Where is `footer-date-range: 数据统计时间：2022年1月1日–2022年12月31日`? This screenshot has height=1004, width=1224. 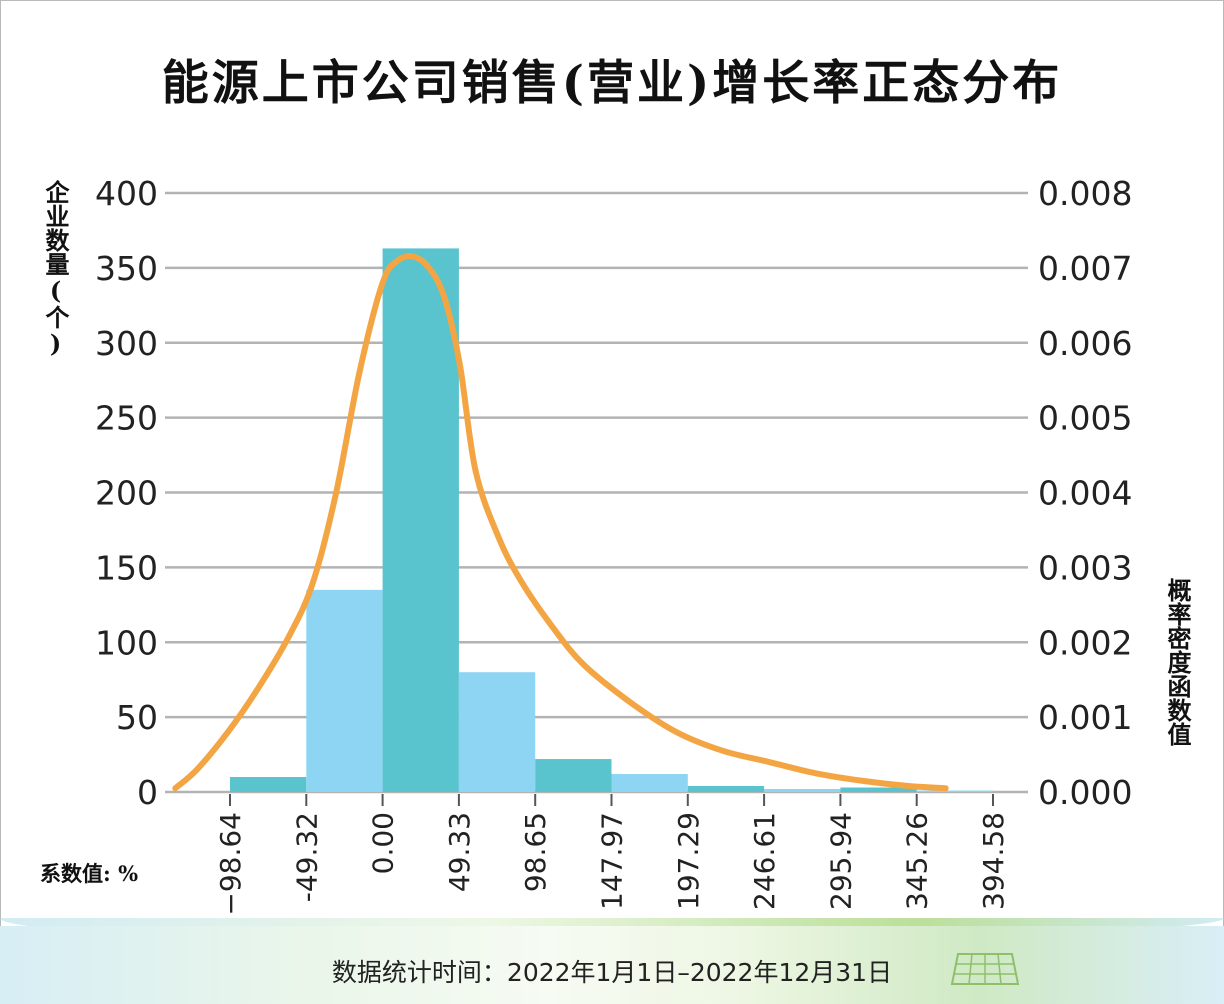 footer-date-range: 数据统计时间：2022年1月1日–2022年12月31日 is located at coordinates (612, 972).